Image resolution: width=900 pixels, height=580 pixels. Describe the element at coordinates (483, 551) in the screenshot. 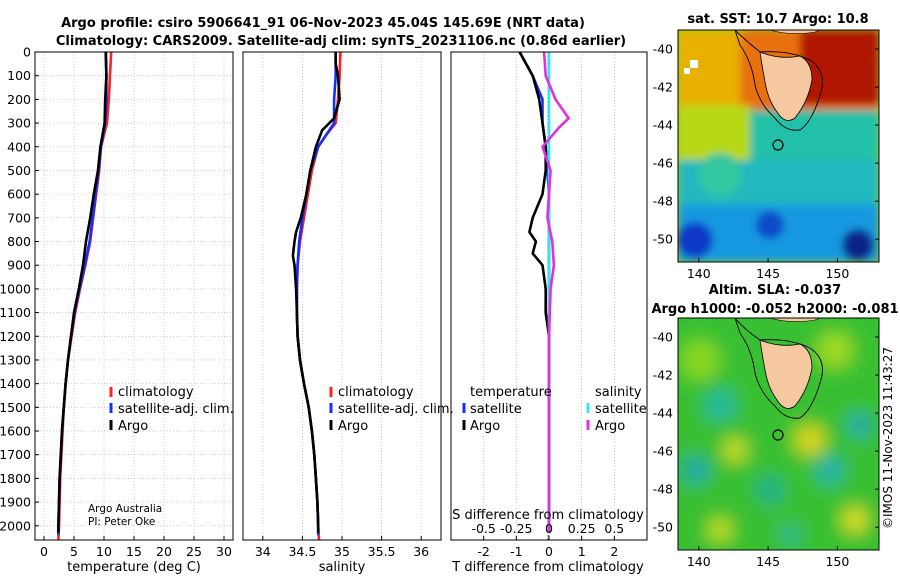

I see `x-tick-label: -2` at that location.